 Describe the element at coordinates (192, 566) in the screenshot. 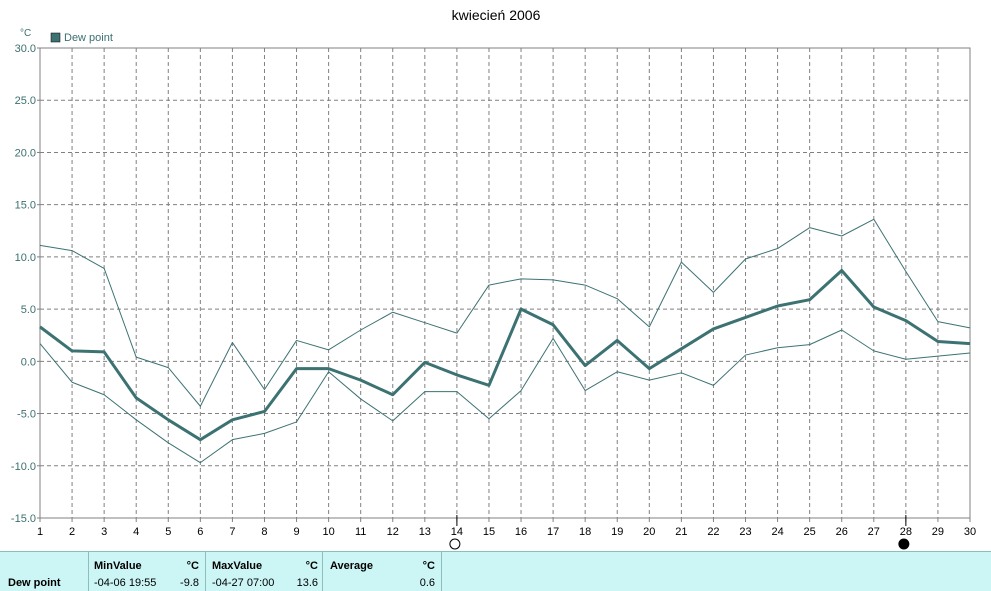

I see `min-value-unit: °C` at that location.